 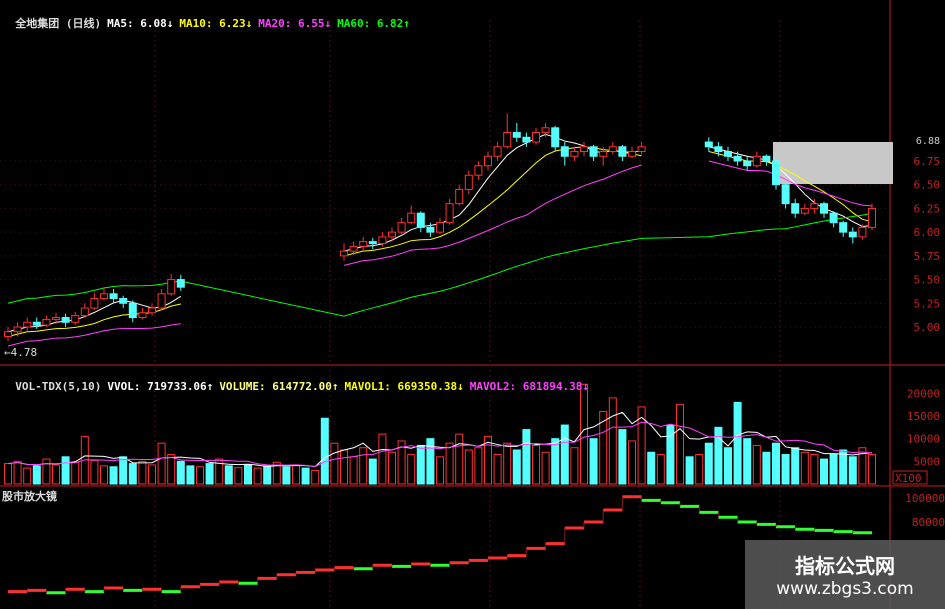 I want to click on price-top-label: 6.88, so click(x=928, y=141).